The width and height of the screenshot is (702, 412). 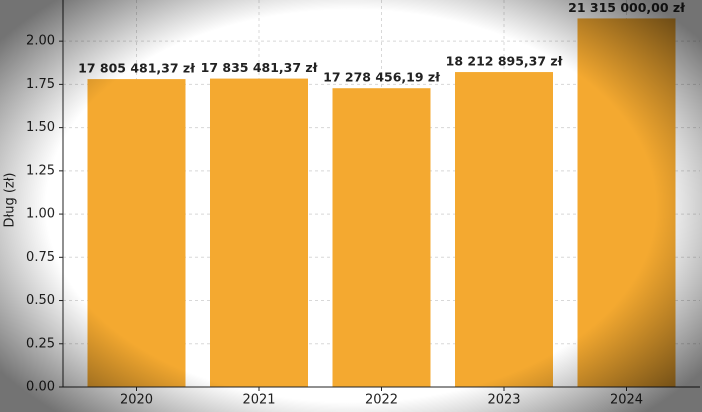 What do you see at coordinates (40, 170) in the screenshot?
I see `y-tick-label: 1.25` at bounding box center [40, 170].